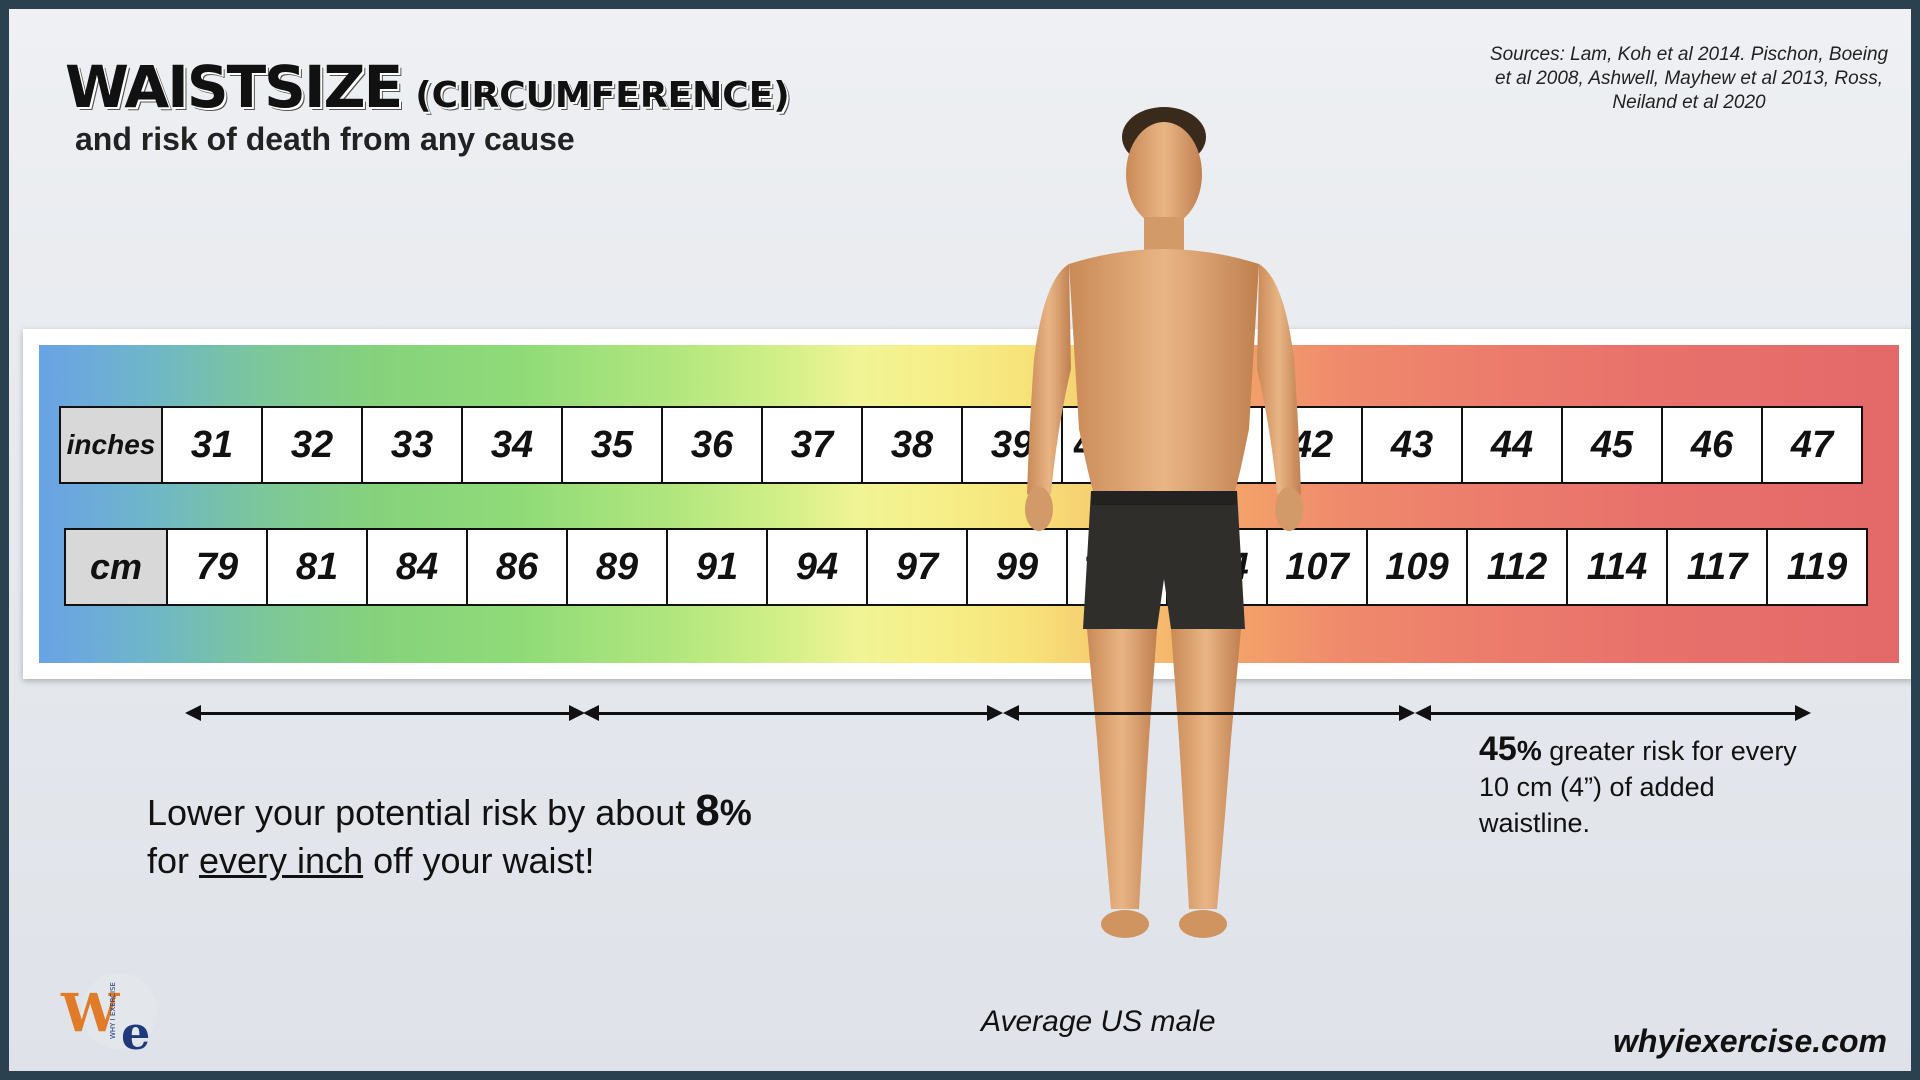 This screenshot has height=1080, width=1920. What do you see at coordinates (116, 567) in the screenshot?
I see `cm-label: cm` at bounding box center [116, 567].